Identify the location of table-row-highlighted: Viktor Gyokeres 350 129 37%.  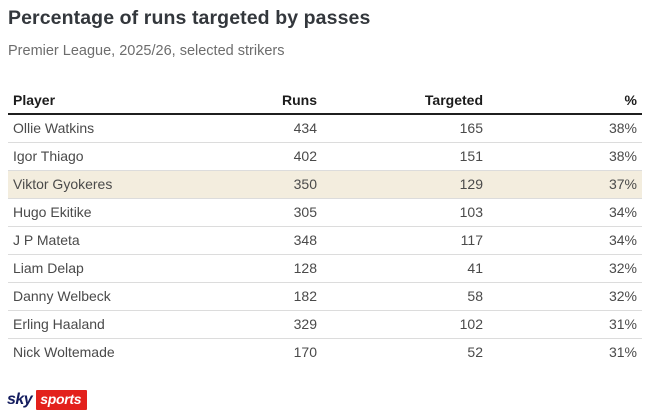
(325, 183).